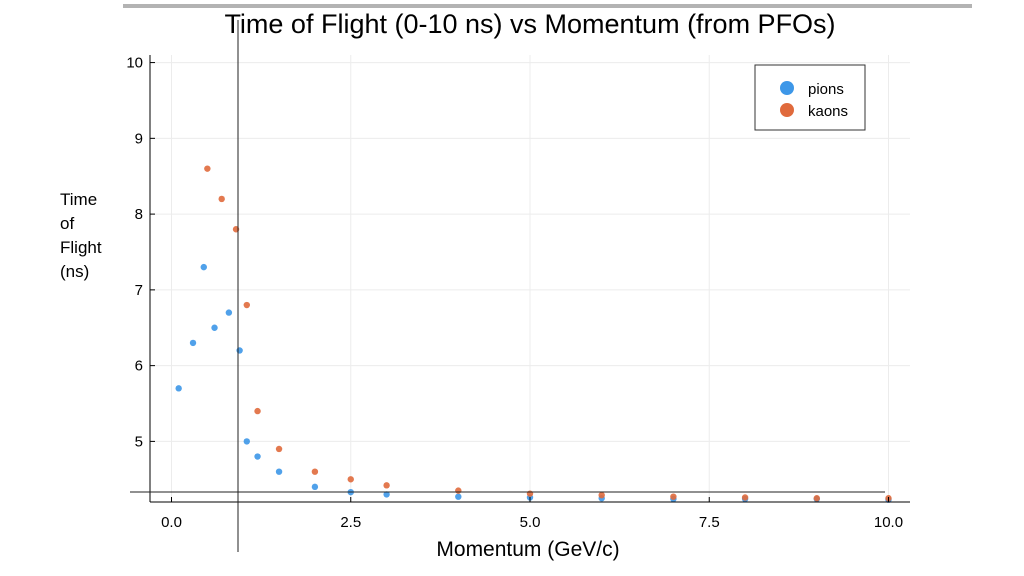 The image size is (1024, 576). Describe the element at coordinates (787, 110) in the screenshot. I see `legend-marker-kaons` at that location.